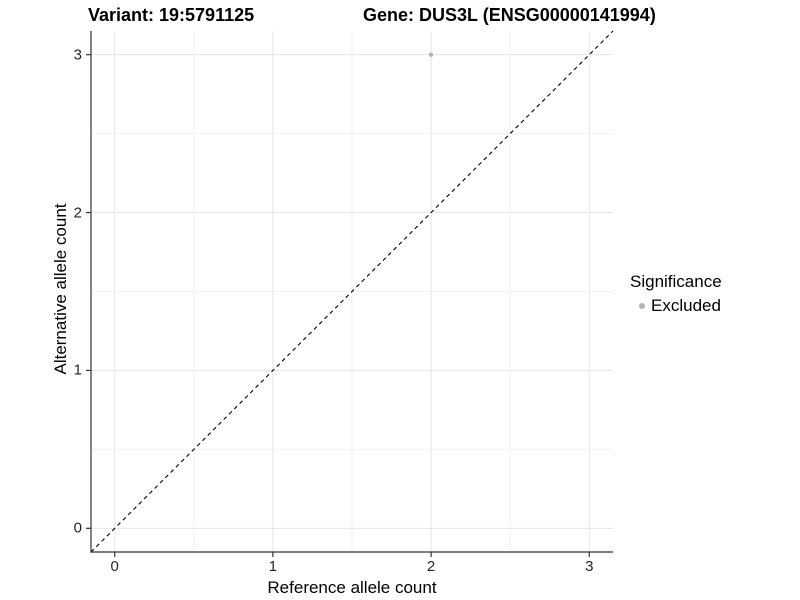 The image size is (800, 600). Describe the element at coordinates (77, 55) in the screenshot. I see `y-tick-label: 3` at that location.